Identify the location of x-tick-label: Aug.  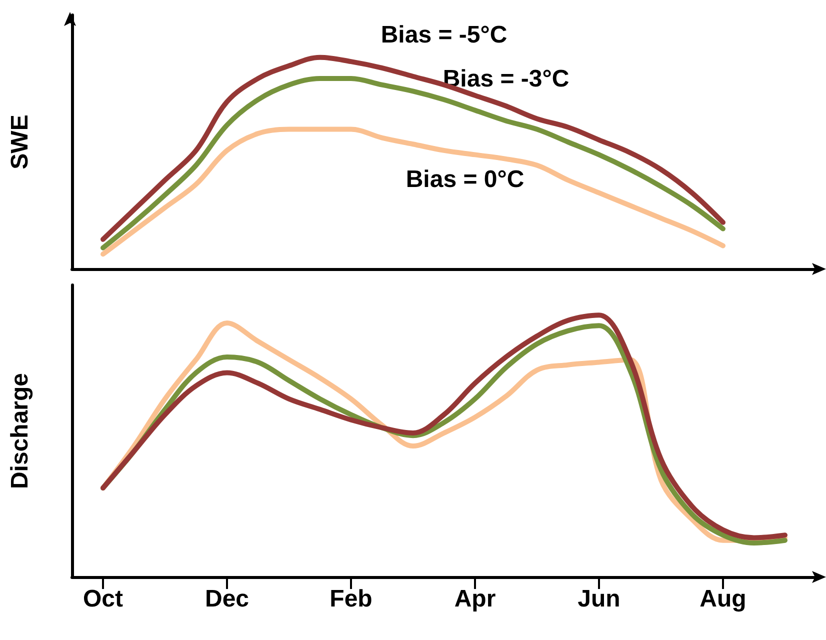
(723, 599).